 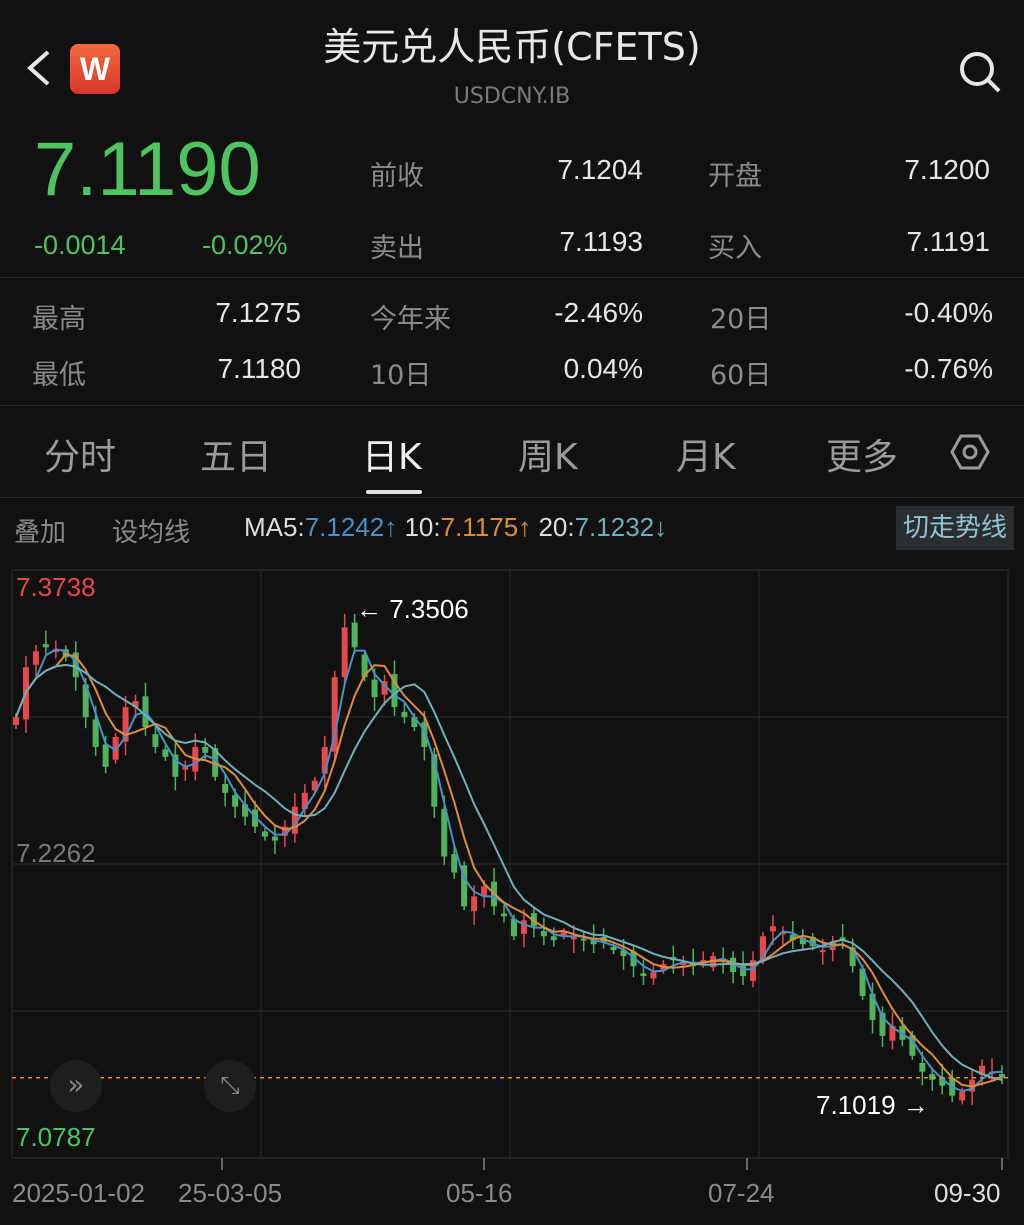 What do you see at coordinates (258, 312) in the screenshot?
I see `stat-value: 7.1275` at bounding box center [258, 312].